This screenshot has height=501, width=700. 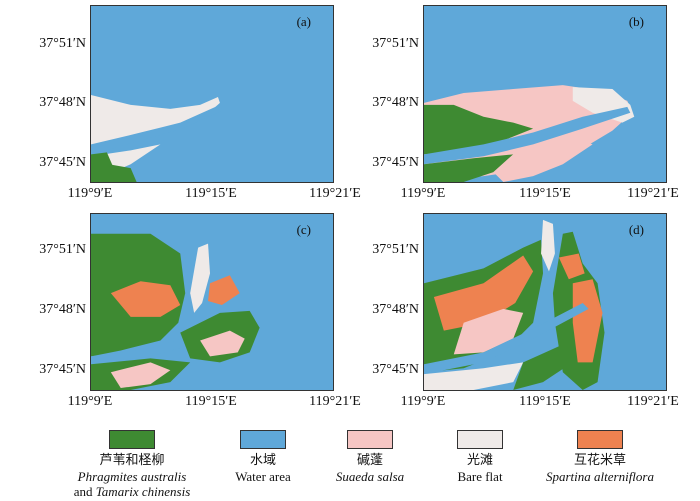 What do you see at coordinates (395, 309) in the screenshot?
I see `lat-label-d-2: 37°48′N` at bounding box center [395, 309].